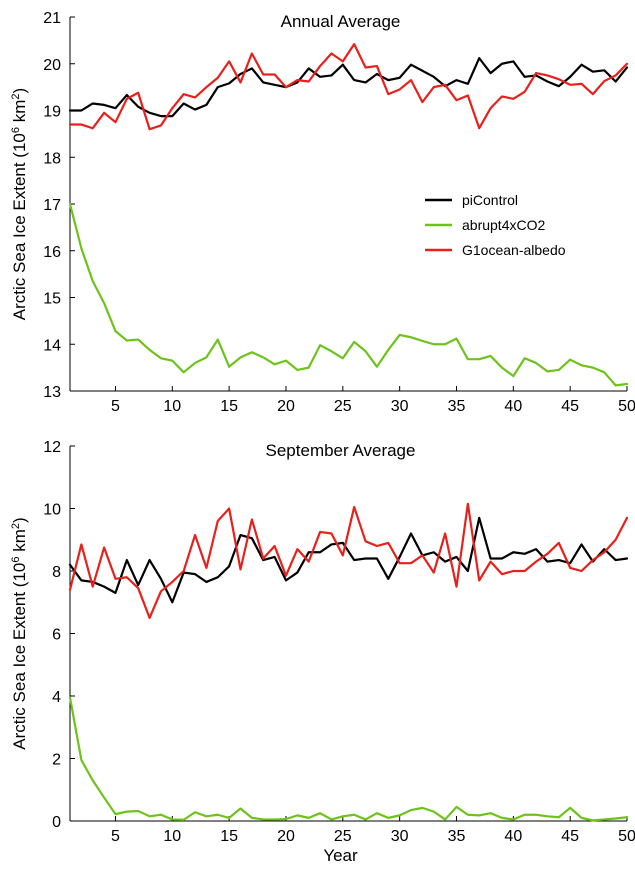 Image resolution: width=635 pixels, height=878 pixels. What do you see at coordinates (52, 252) in the screenshot?
I see `y-tick-label: 16` at bounding box center [52, 252].